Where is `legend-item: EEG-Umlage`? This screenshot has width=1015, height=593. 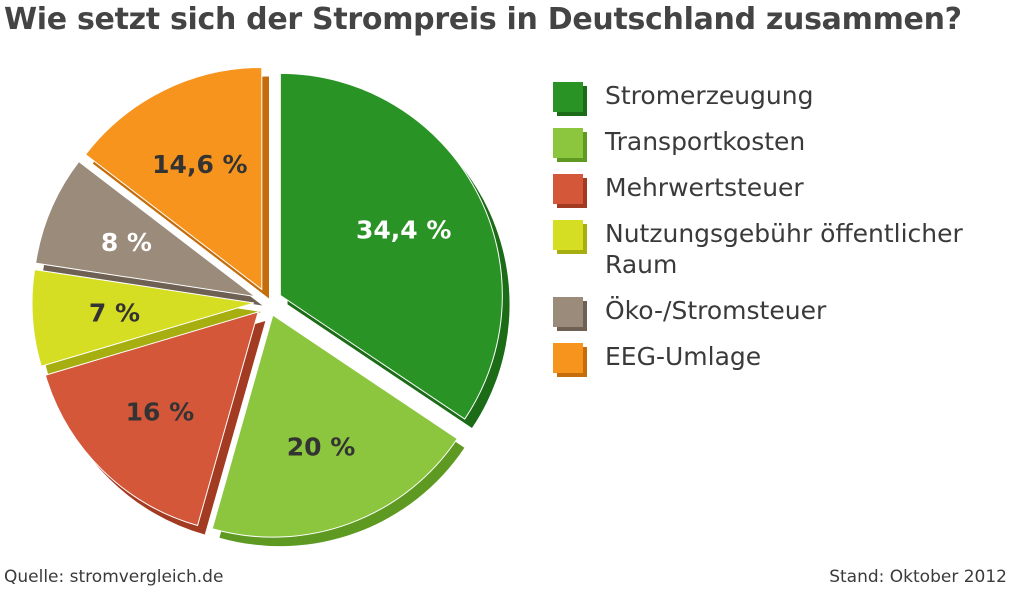
legend-item: EEG-Umlage is located at coordinates (778, 359).